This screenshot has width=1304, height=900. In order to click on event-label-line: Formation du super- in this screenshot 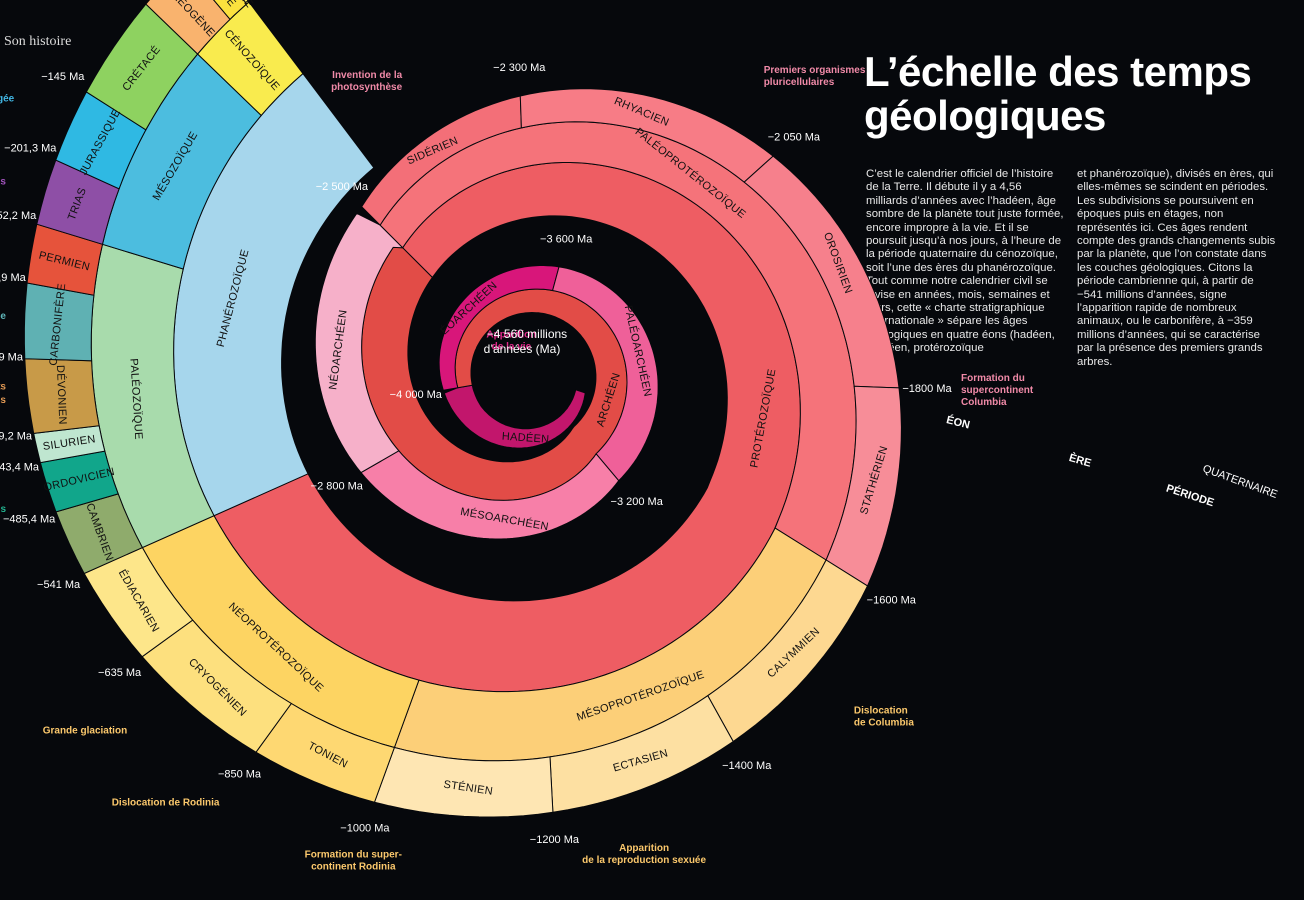, I will do `click(353, 854)`.